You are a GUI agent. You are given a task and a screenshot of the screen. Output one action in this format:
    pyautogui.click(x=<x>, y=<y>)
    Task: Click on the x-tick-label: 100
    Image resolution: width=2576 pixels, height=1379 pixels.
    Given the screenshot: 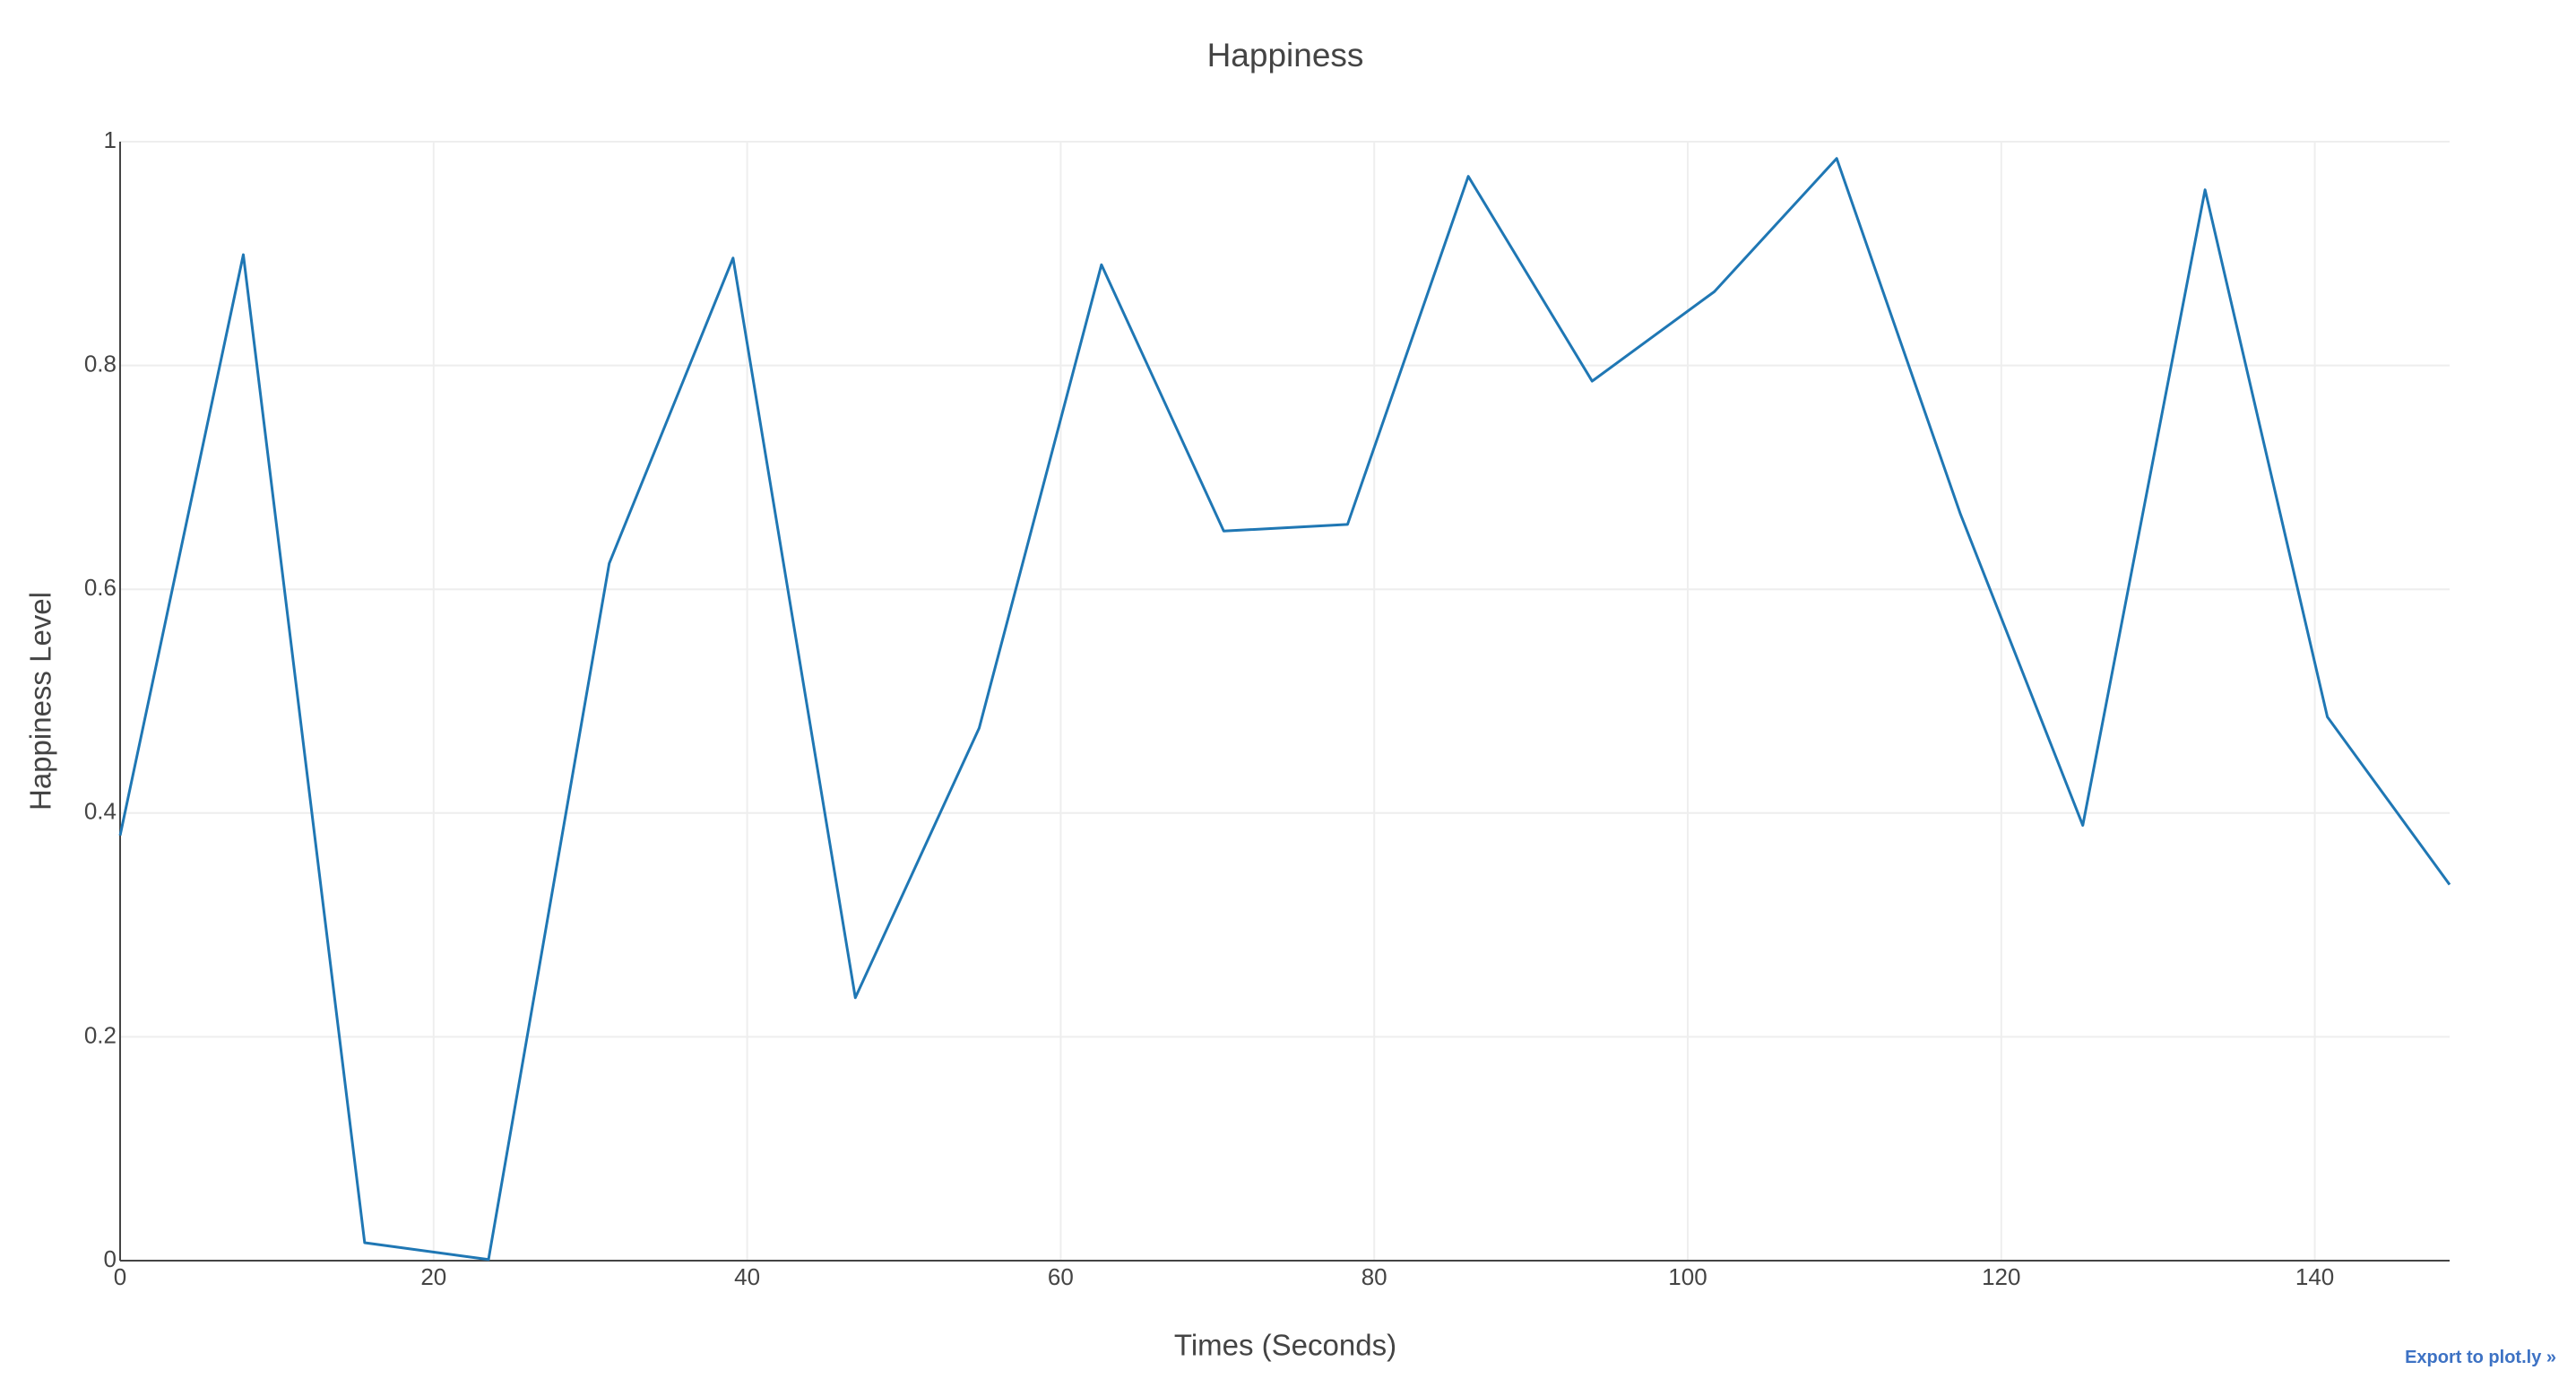 What is the action you would take?
    pyautogui.click(x=1687, y=1277)
    